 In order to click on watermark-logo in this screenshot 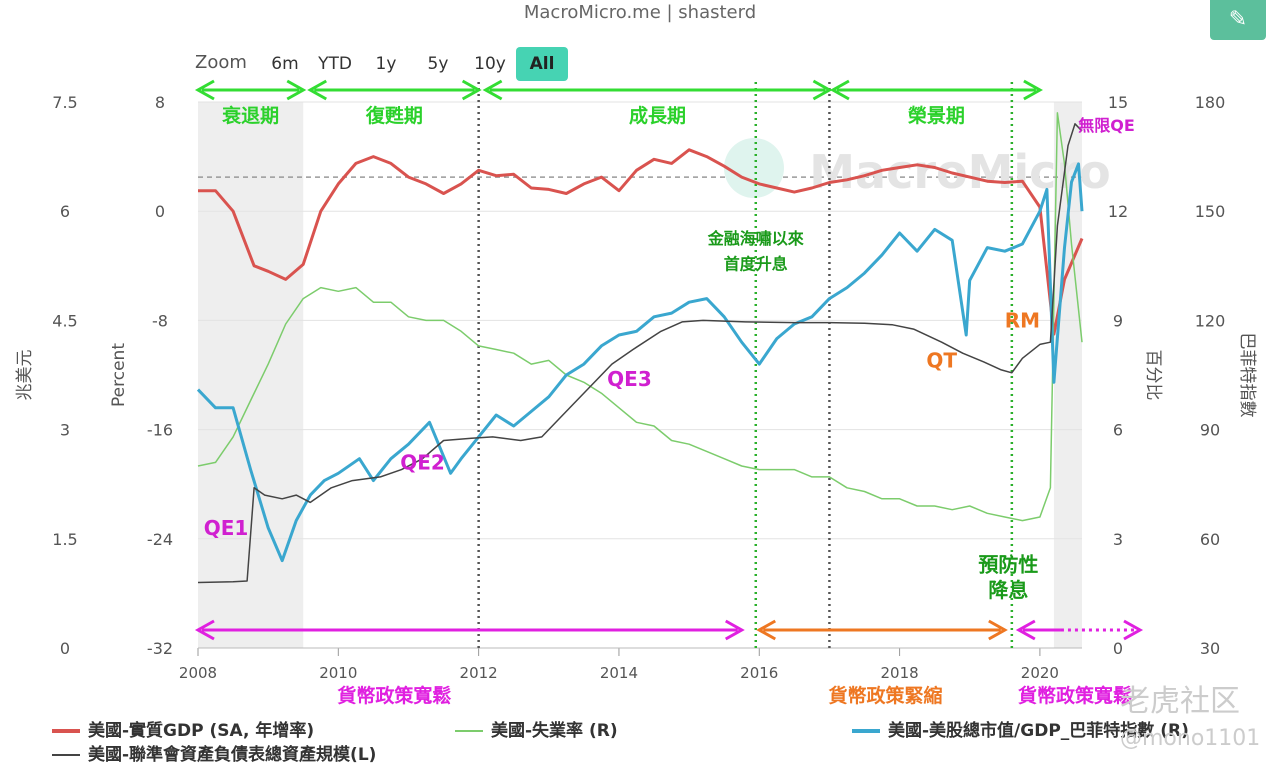, I will do `click(754, 168)`.